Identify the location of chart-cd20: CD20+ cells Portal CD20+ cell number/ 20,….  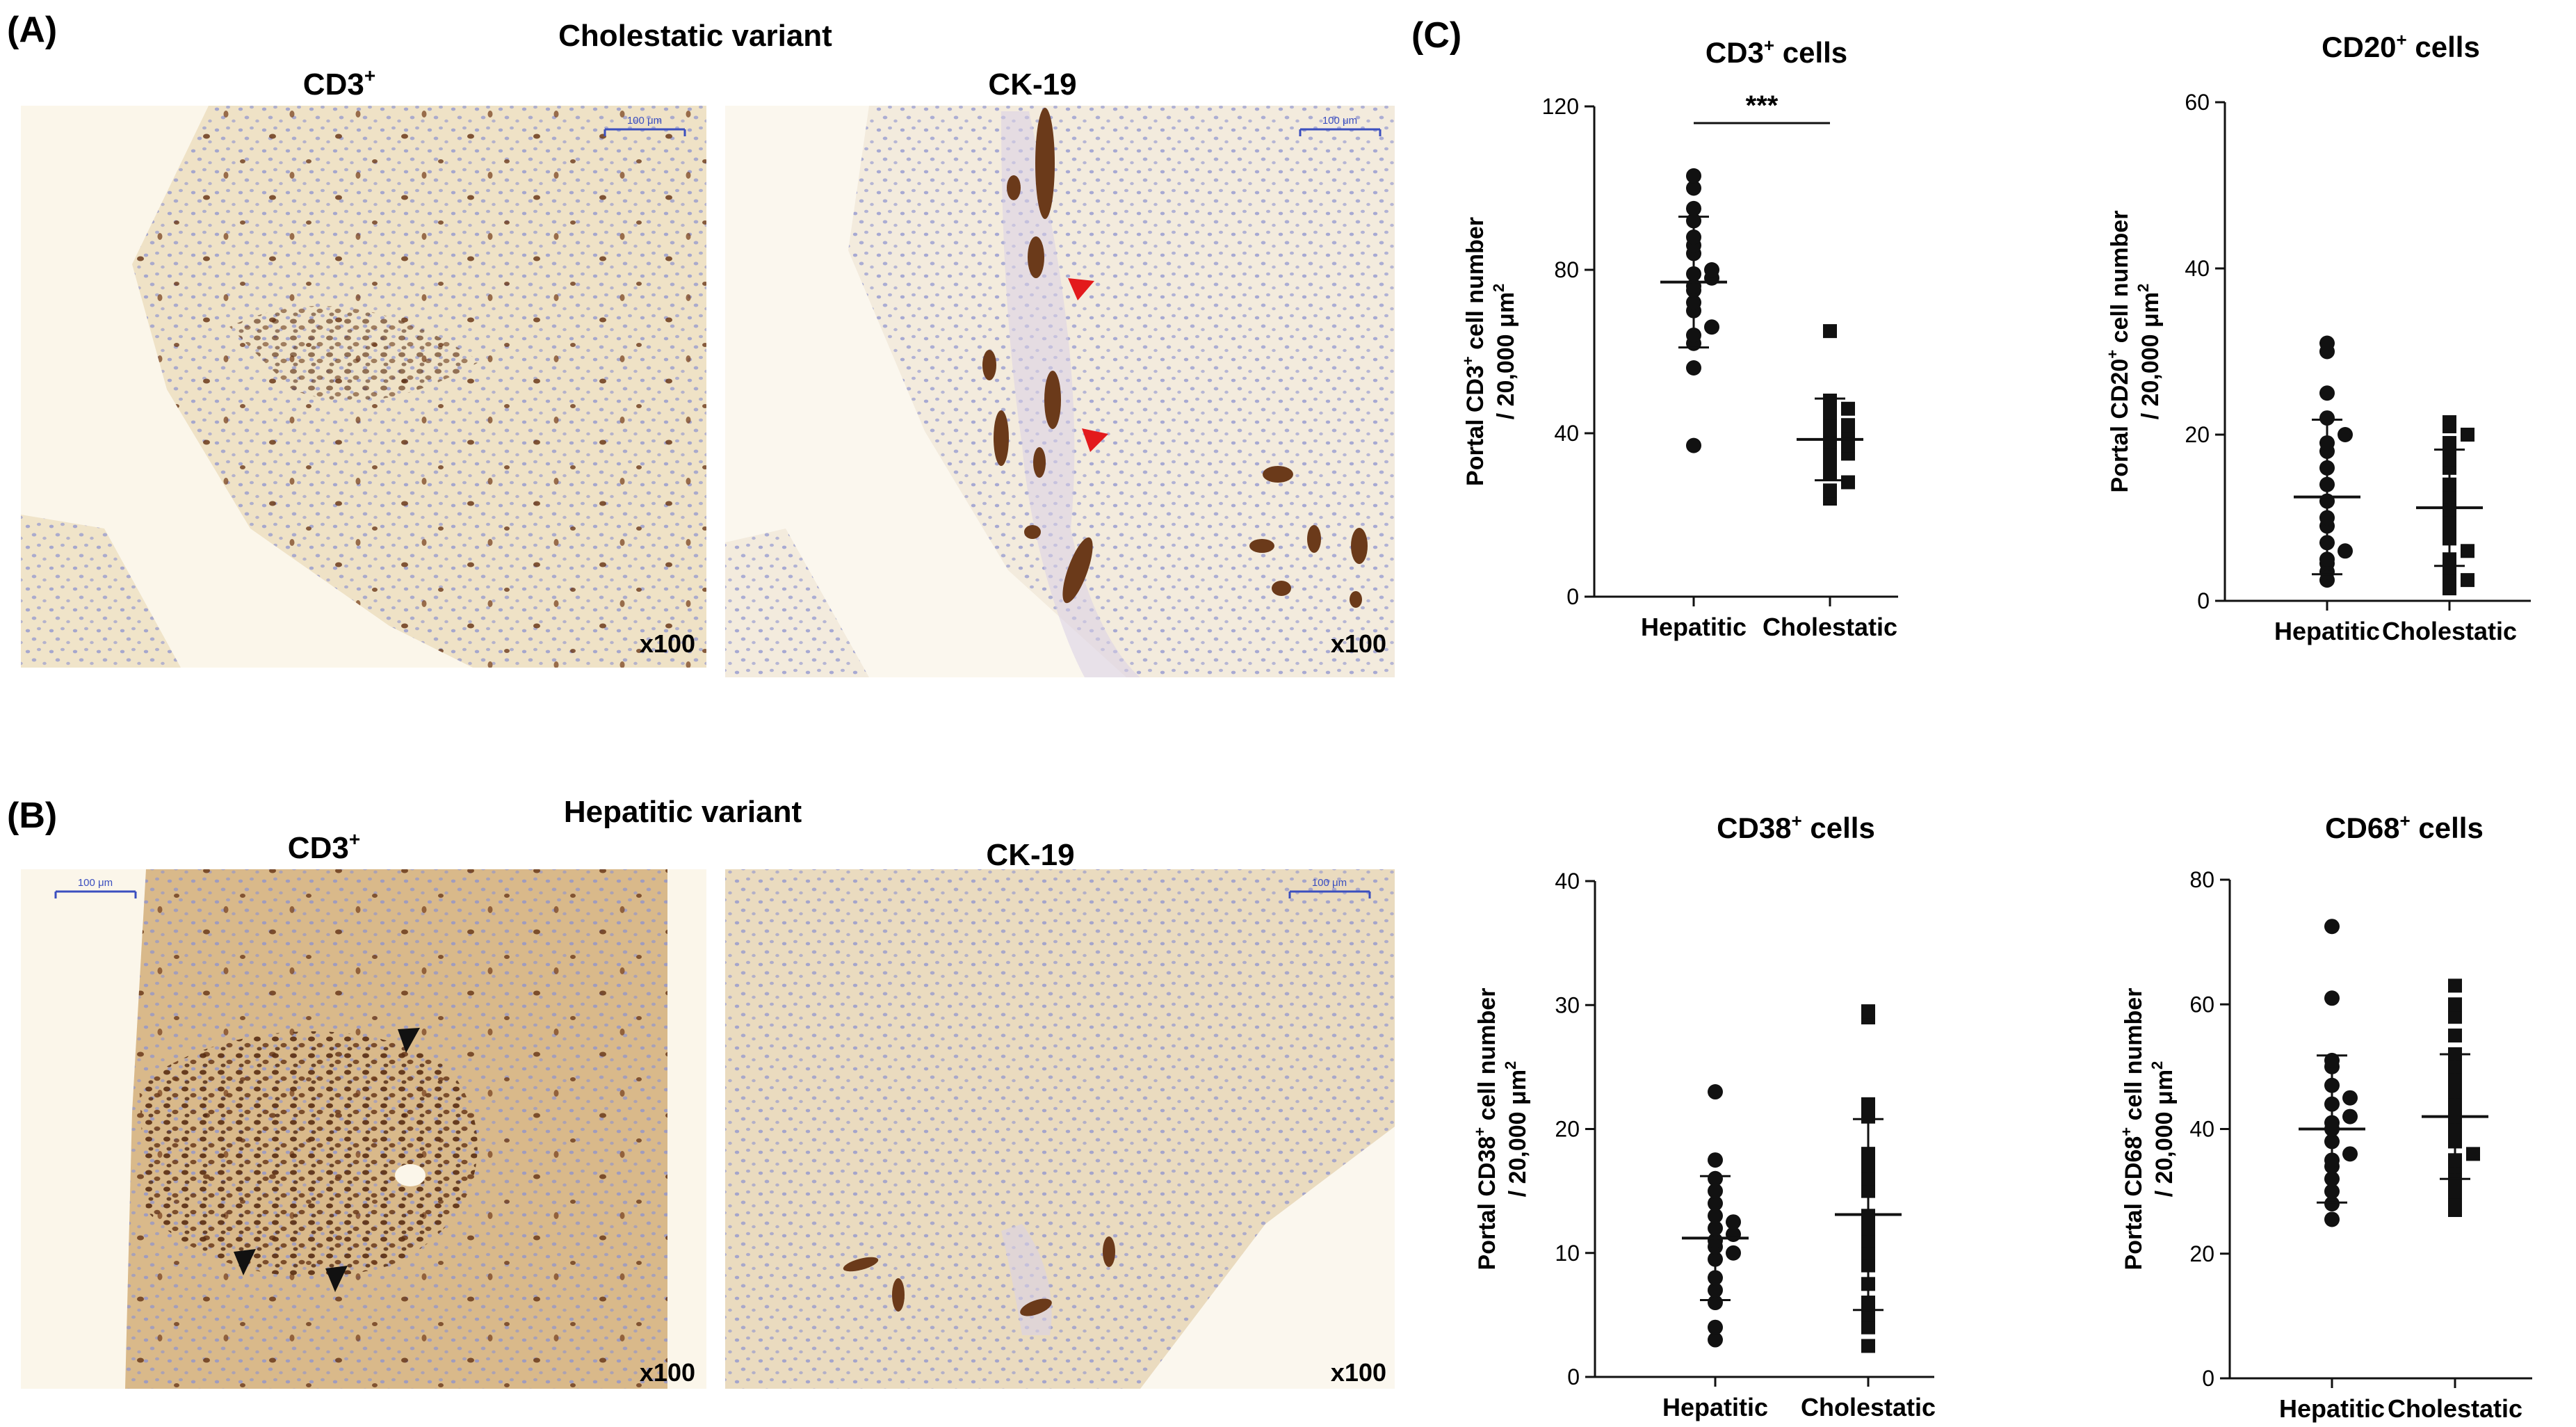
(2317, 337).